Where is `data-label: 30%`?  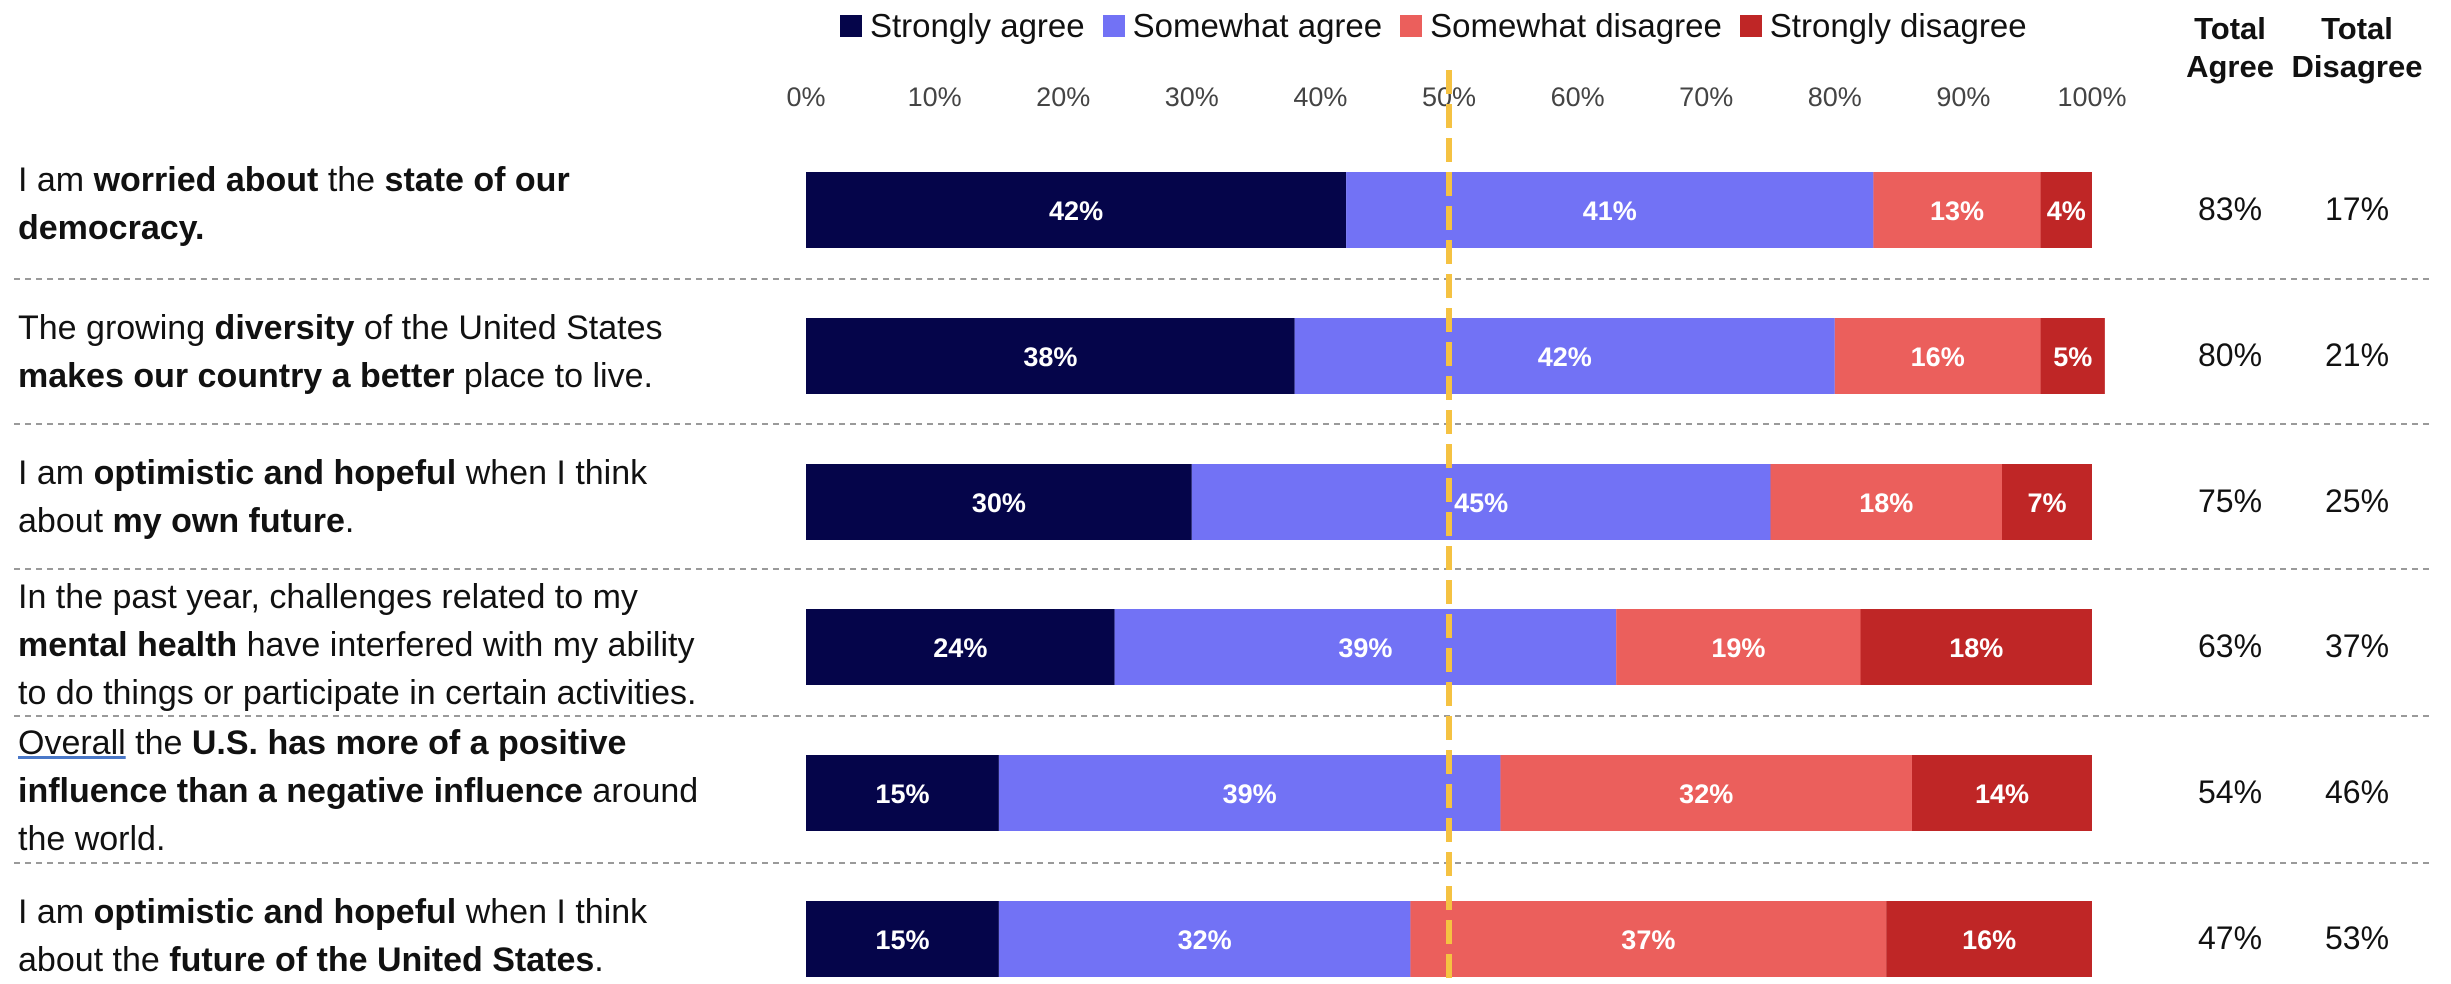 data-label: 30% is located at coordinates (999, 503).